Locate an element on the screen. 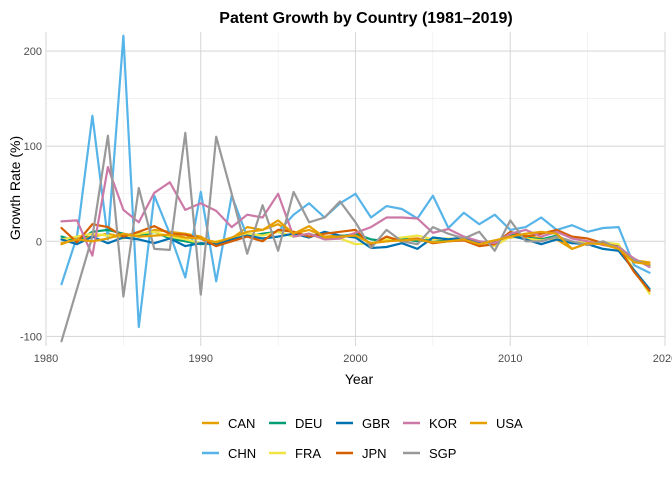 The width and height of the screenshot is (672, 480). x-tick-label: 2000 is located at coordinates (355, 359).